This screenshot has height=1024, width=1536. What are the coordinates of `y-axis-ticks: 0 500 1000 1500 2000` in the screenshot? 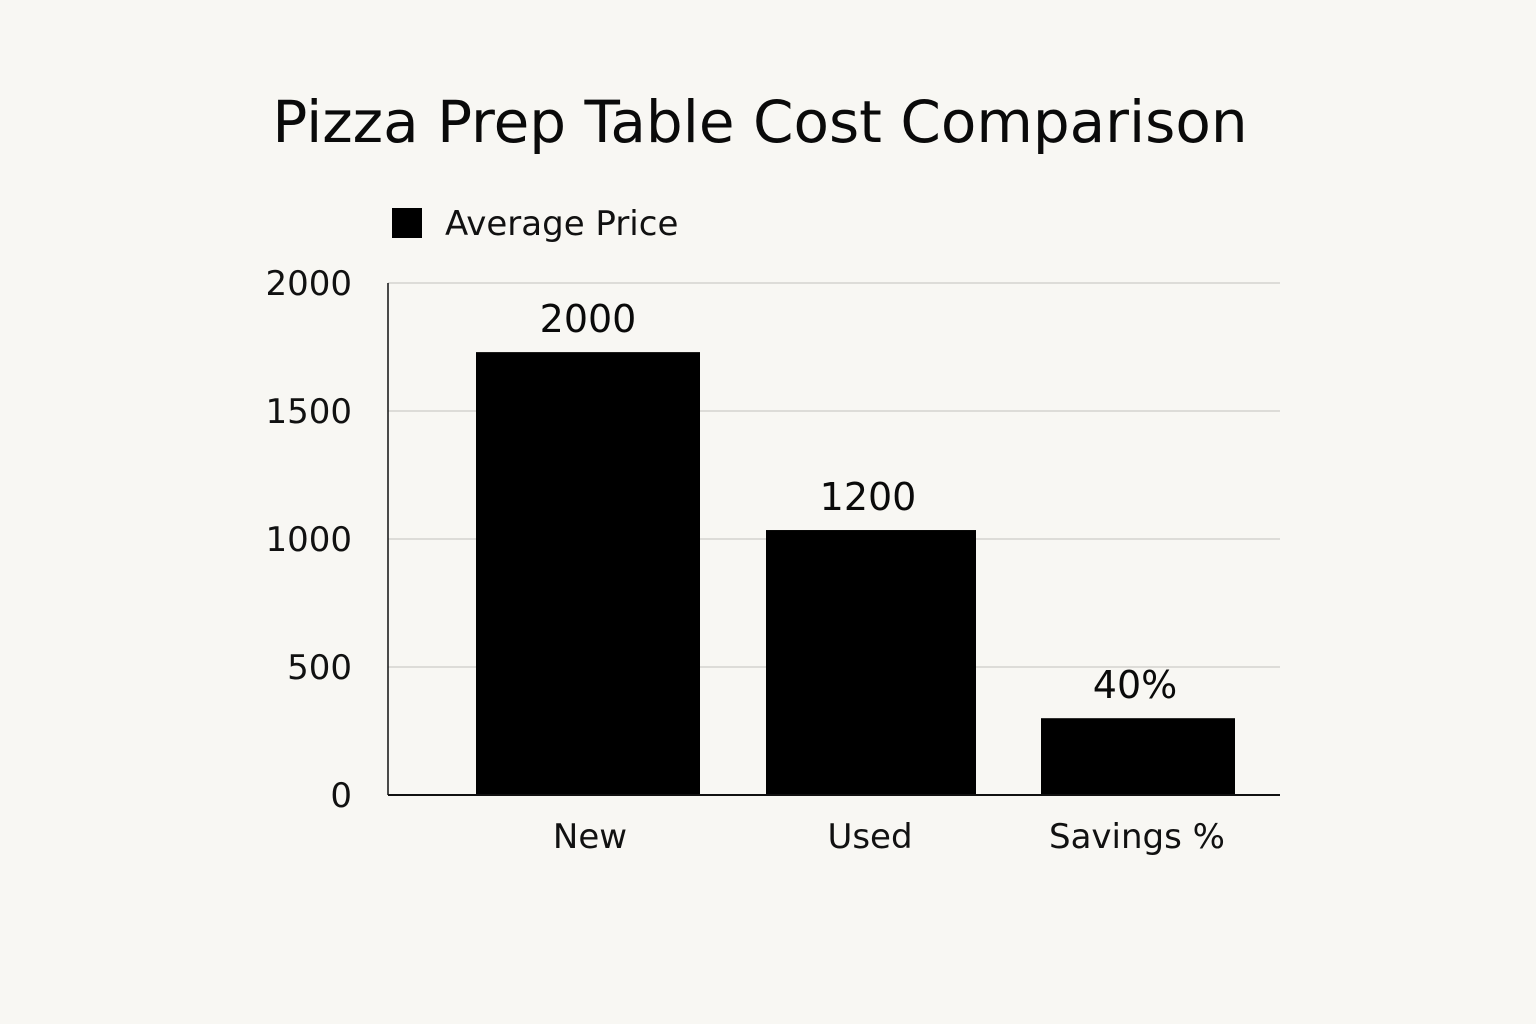 It's located at (308, 540).